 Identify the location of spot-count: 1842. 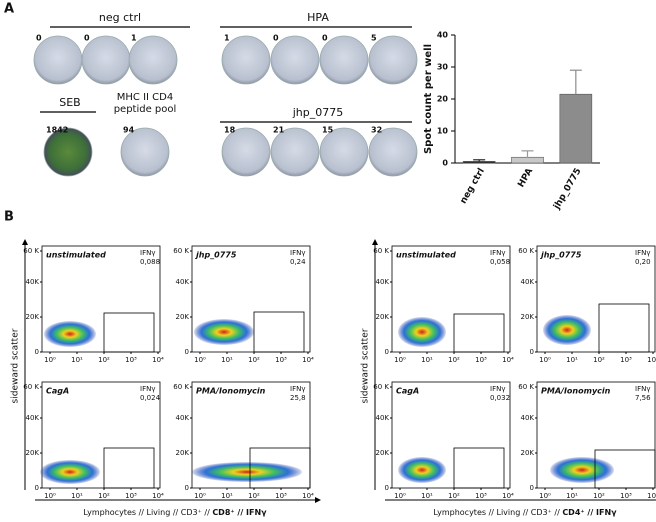
(57, 130).